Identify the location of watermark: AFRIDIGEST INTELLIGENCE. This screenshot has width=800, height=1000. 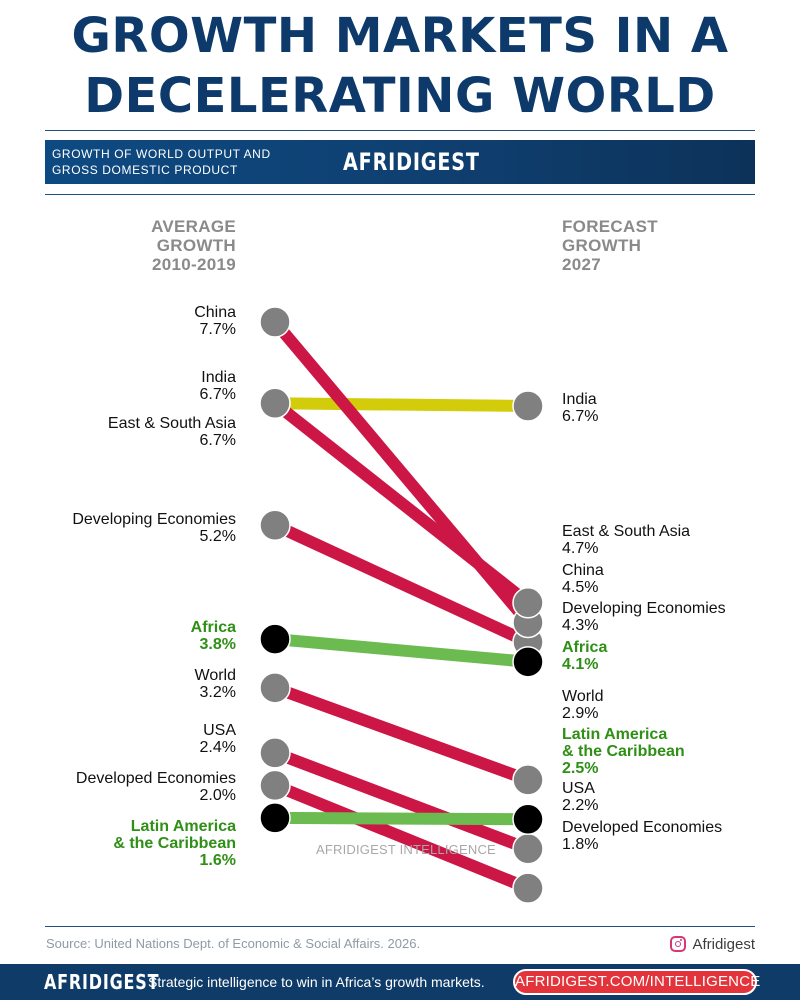
(406, 849).